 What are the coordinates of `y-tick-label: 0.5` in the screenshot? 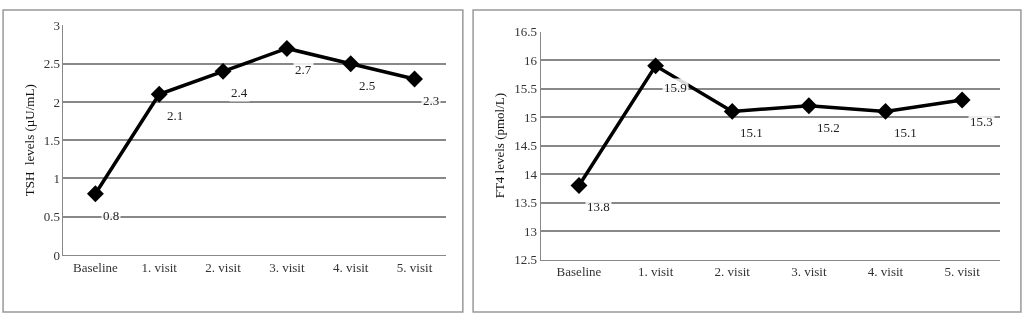 It's located at (51, 217).